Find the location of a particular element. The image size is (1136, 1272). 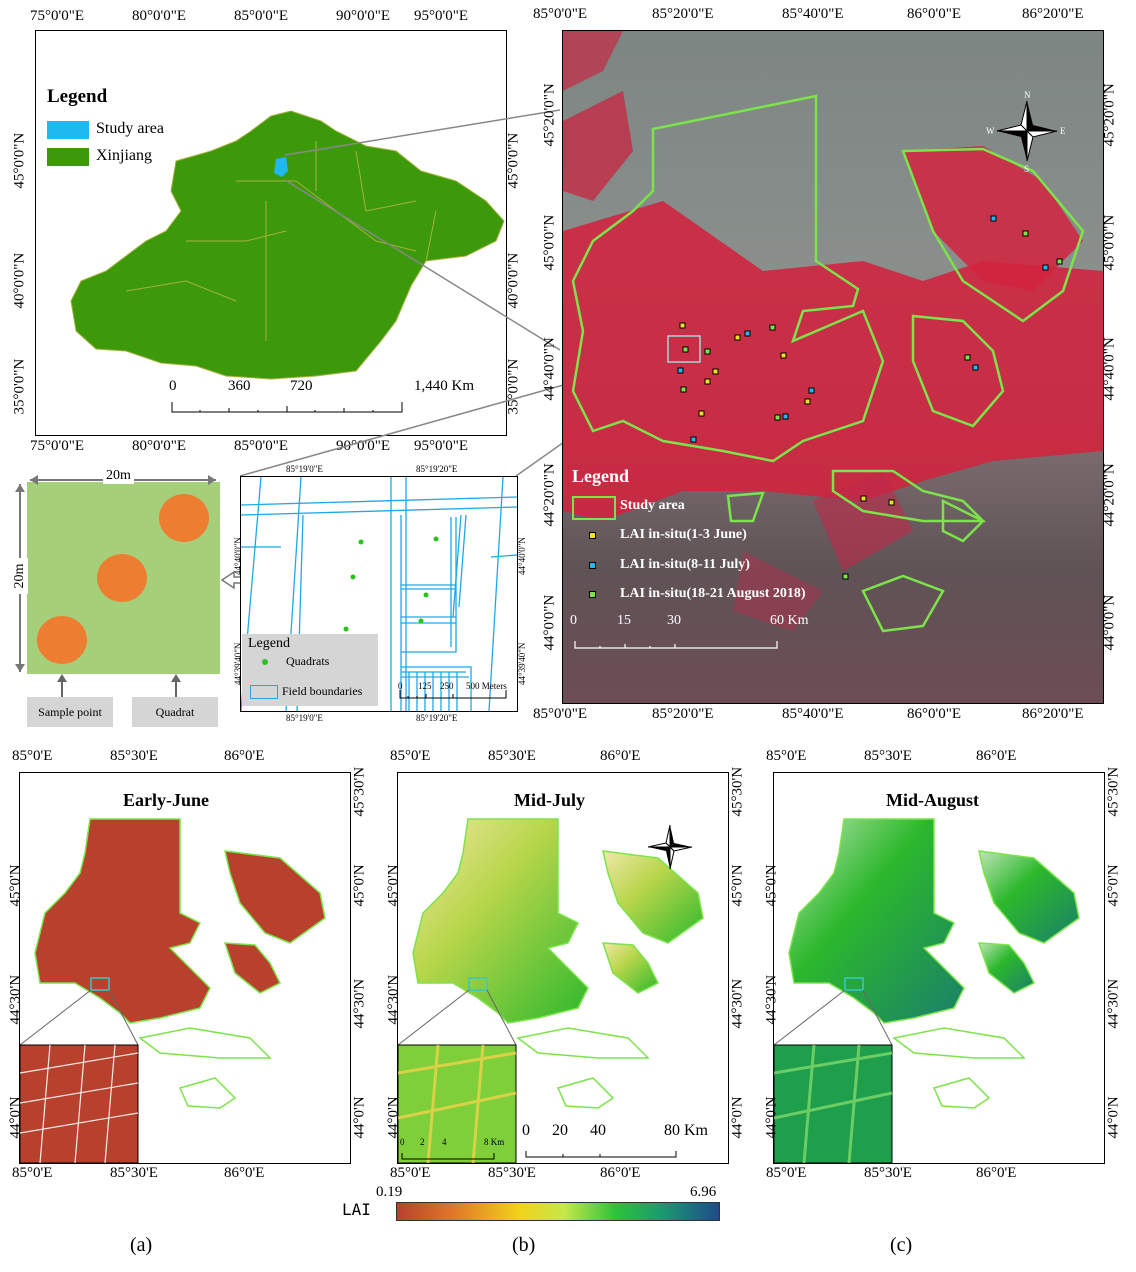

colorbar-gradient is located at coordinates (558, 1211).